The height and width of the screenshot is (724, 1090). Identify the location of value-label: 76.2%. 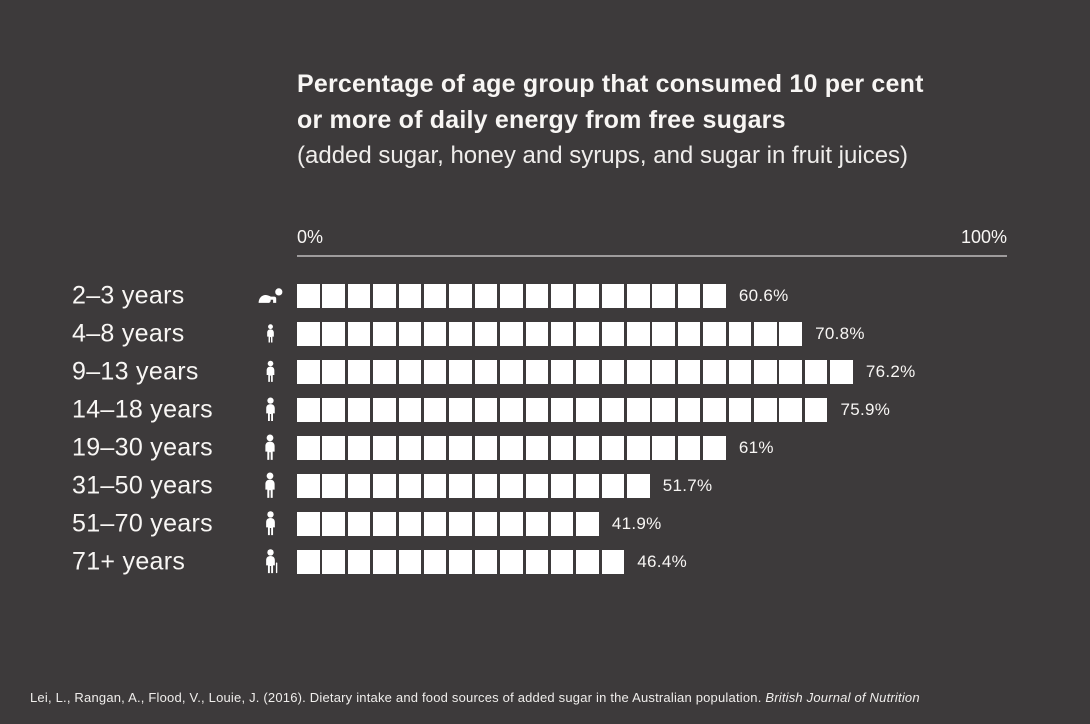
(890, 371).